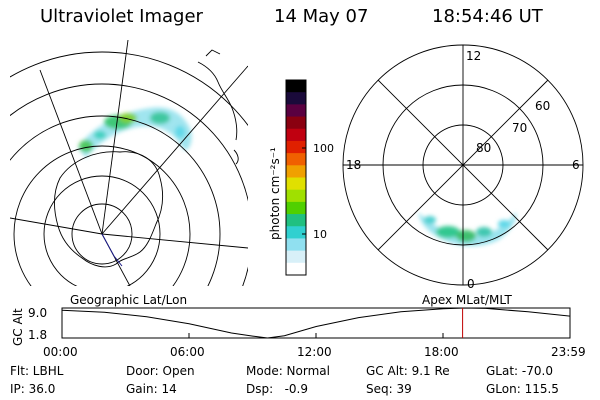 The image size is (600, 400). What do you see at coordinates (128, 300) in the screenshot?
I see `geo-panel-label: Geographic Lat/Lon` at bounding box center [128, 300].